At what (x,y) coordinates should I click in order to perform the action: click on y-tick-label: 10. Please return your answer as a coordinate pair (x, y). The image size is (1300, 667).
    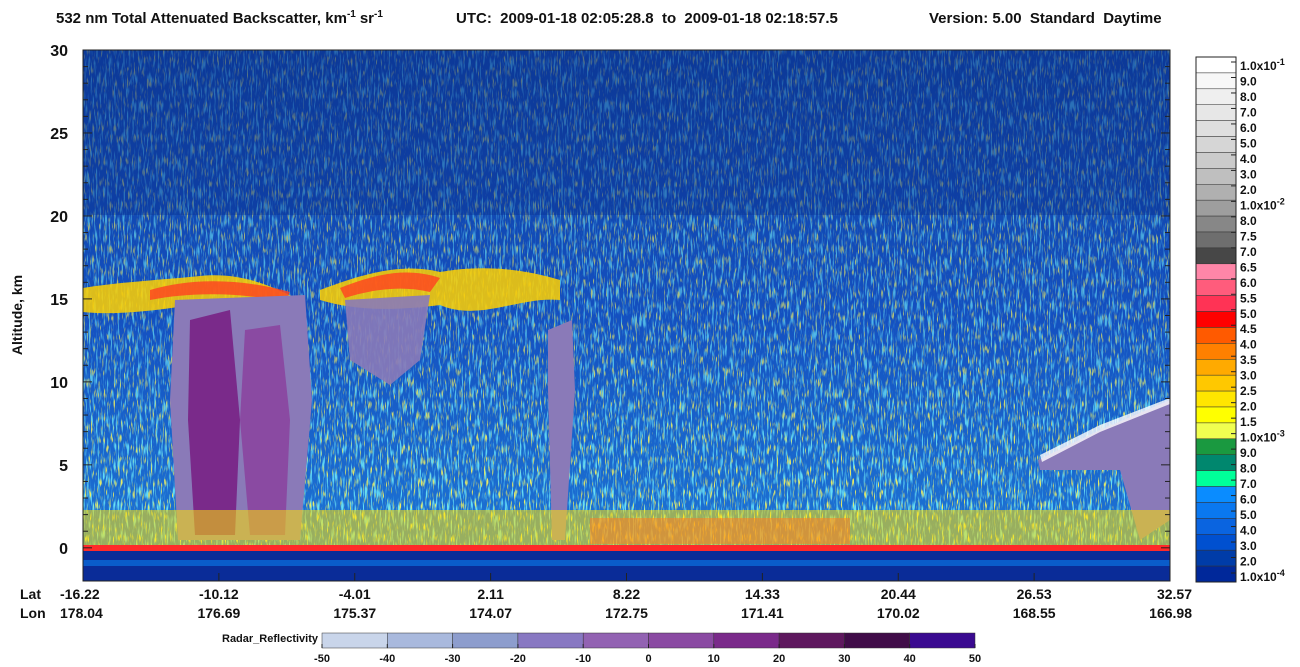
    Looking at the image, I should click on (59, 383).